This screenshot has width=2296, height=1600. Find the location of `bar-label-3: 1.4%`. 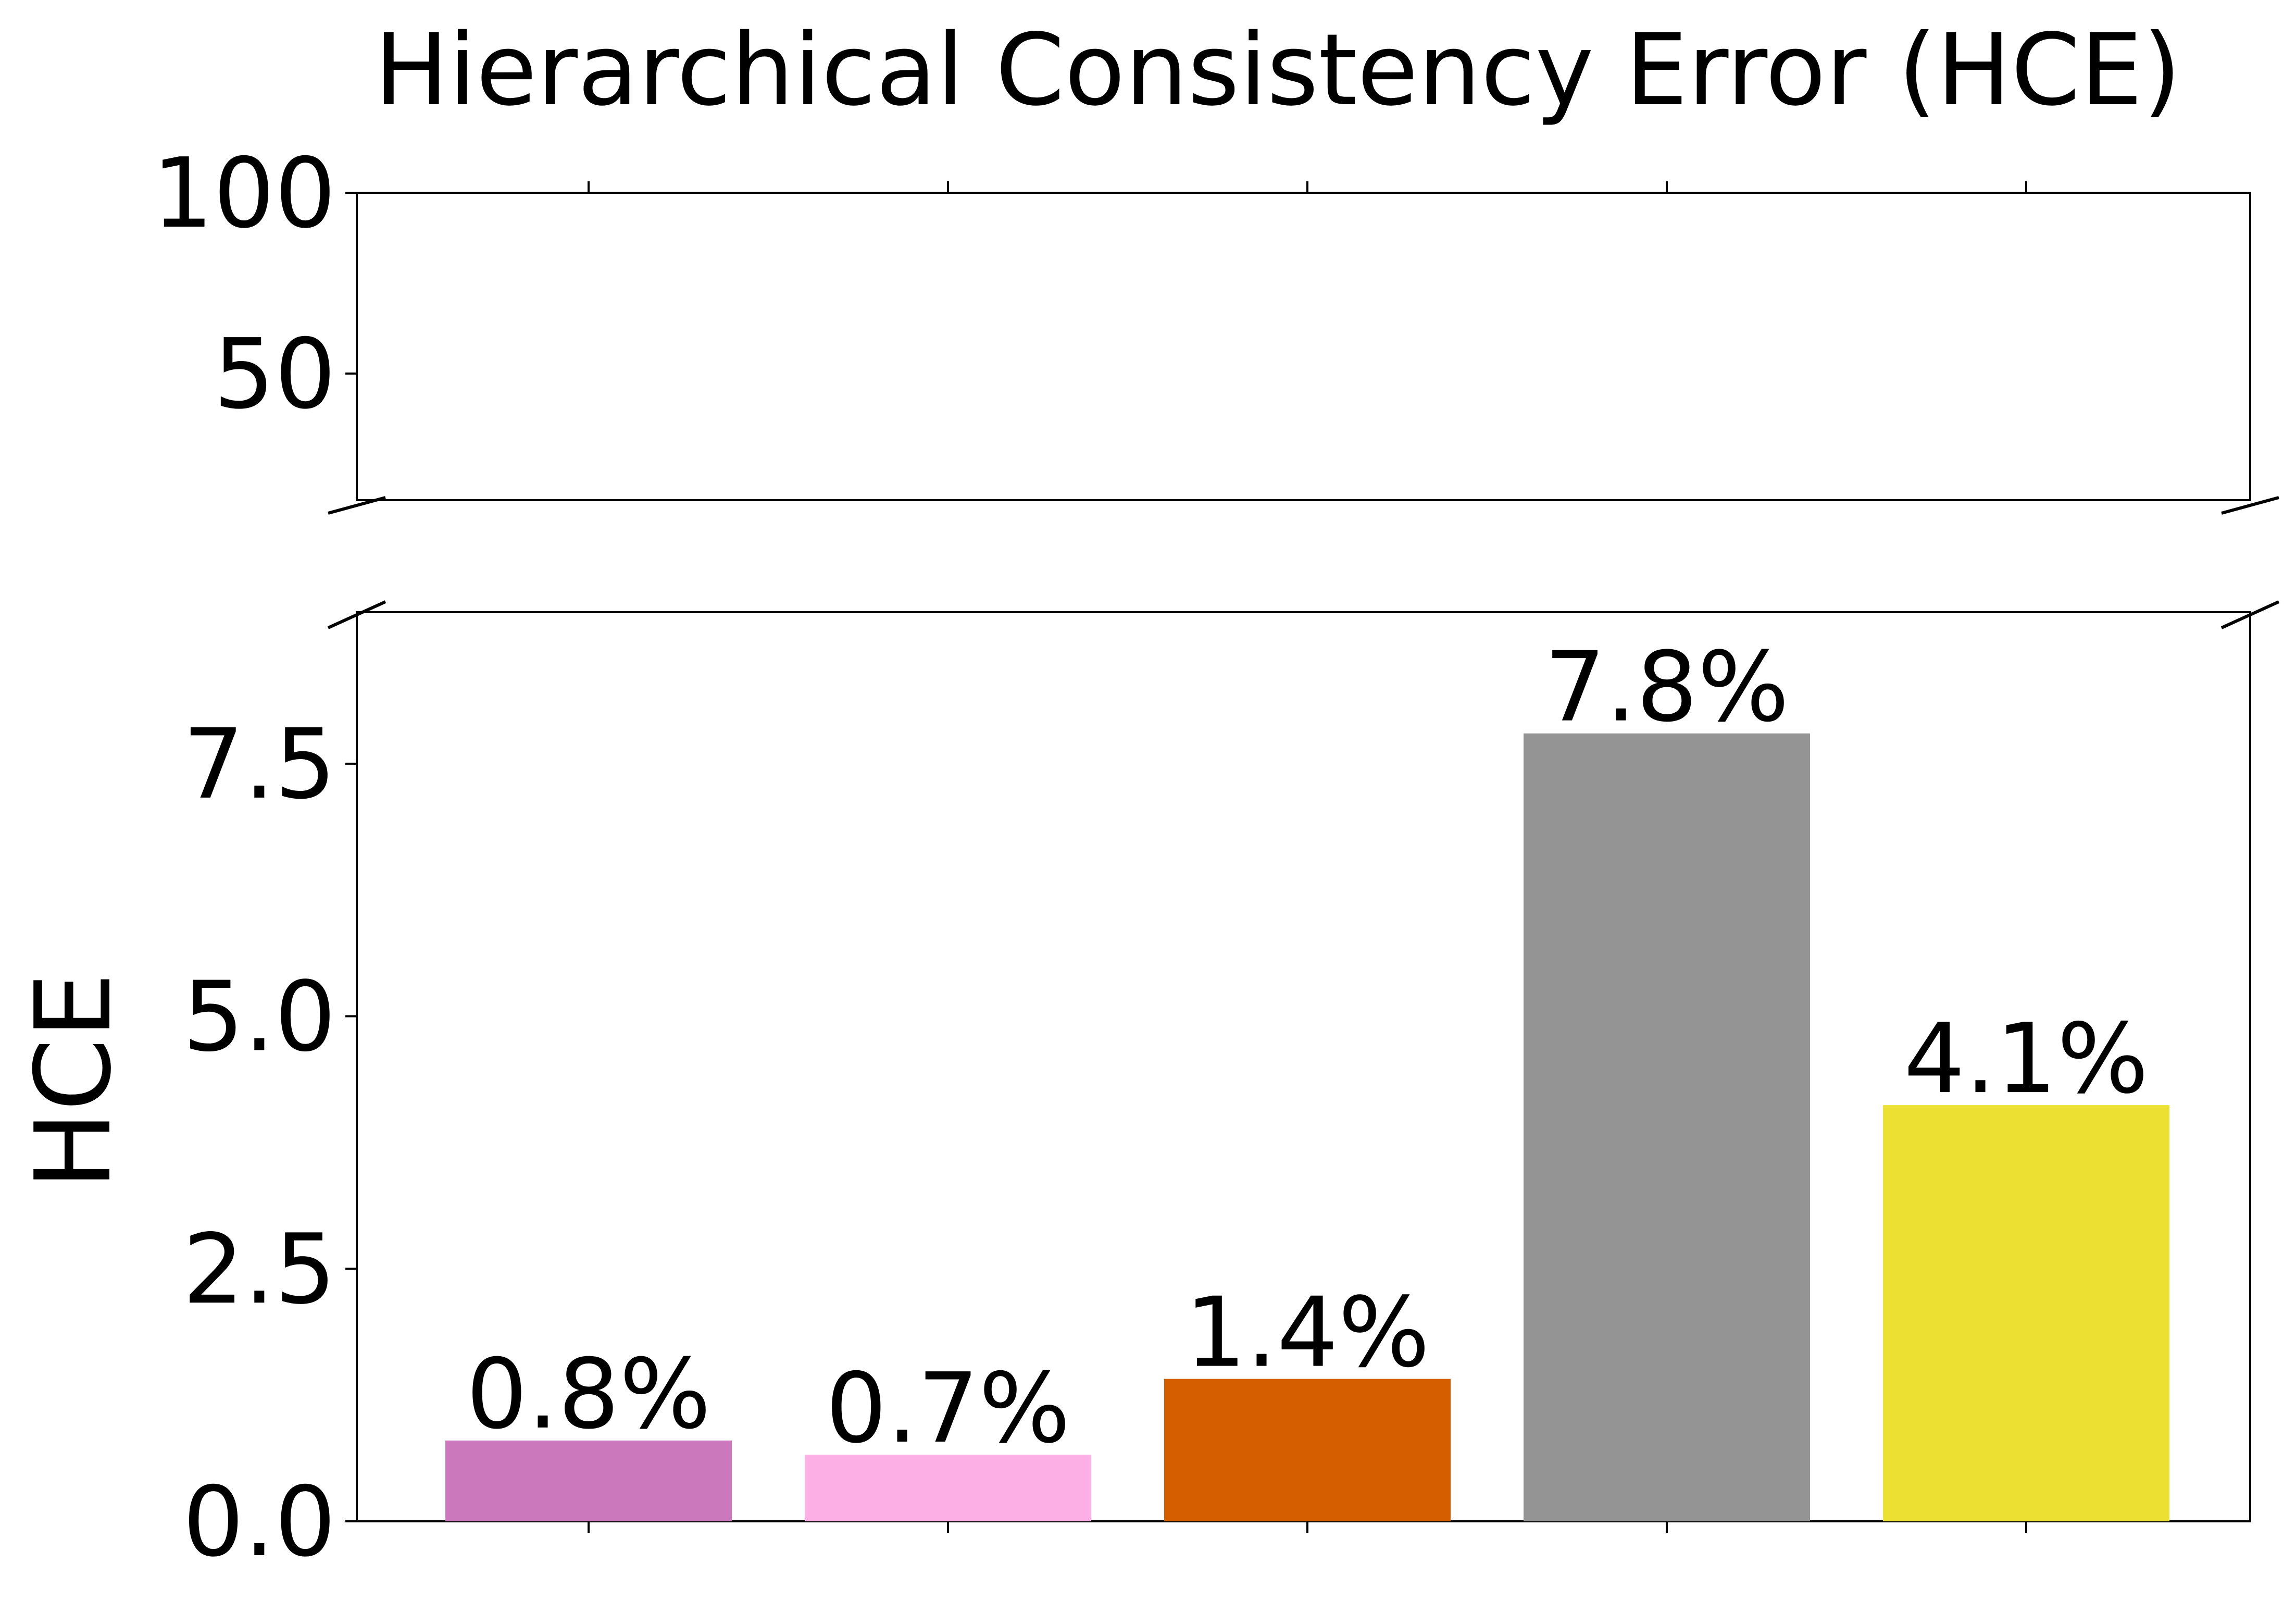

bar-label-3: 1.4% is located at coordinates (1308, 1332).